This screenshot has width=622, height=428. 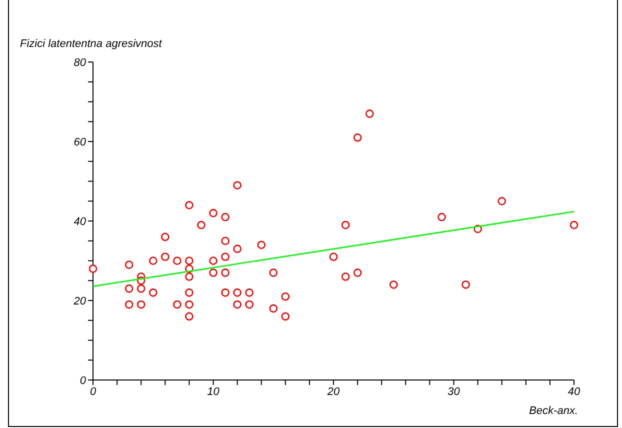 I want to click on y-tick-label: 40, so click(x=80, y=222).